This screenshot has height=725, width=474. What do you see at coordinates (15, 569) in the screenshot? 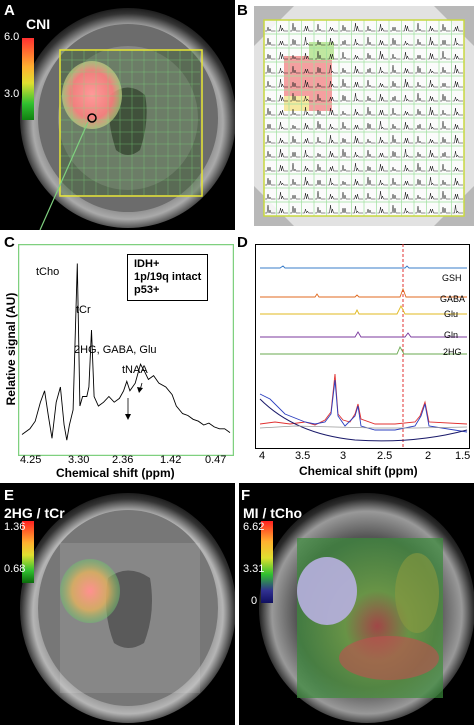
I see `colorbar-mid-e: 0.68` at bounding box center [15, 569].